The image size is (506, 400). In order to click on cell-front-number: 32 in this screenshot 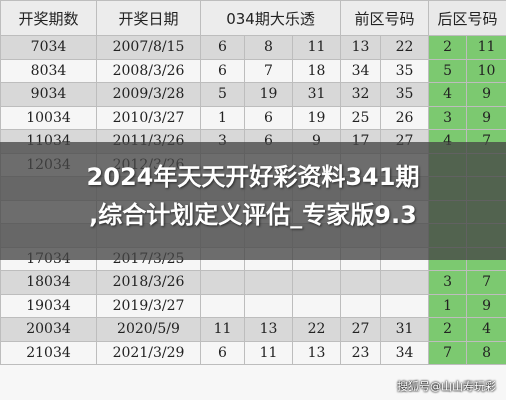, I will do `click(361, 94)`.